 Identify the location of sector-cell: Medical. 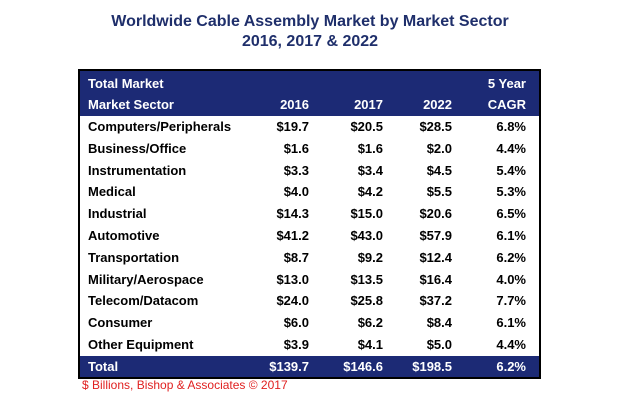
(112, 192).